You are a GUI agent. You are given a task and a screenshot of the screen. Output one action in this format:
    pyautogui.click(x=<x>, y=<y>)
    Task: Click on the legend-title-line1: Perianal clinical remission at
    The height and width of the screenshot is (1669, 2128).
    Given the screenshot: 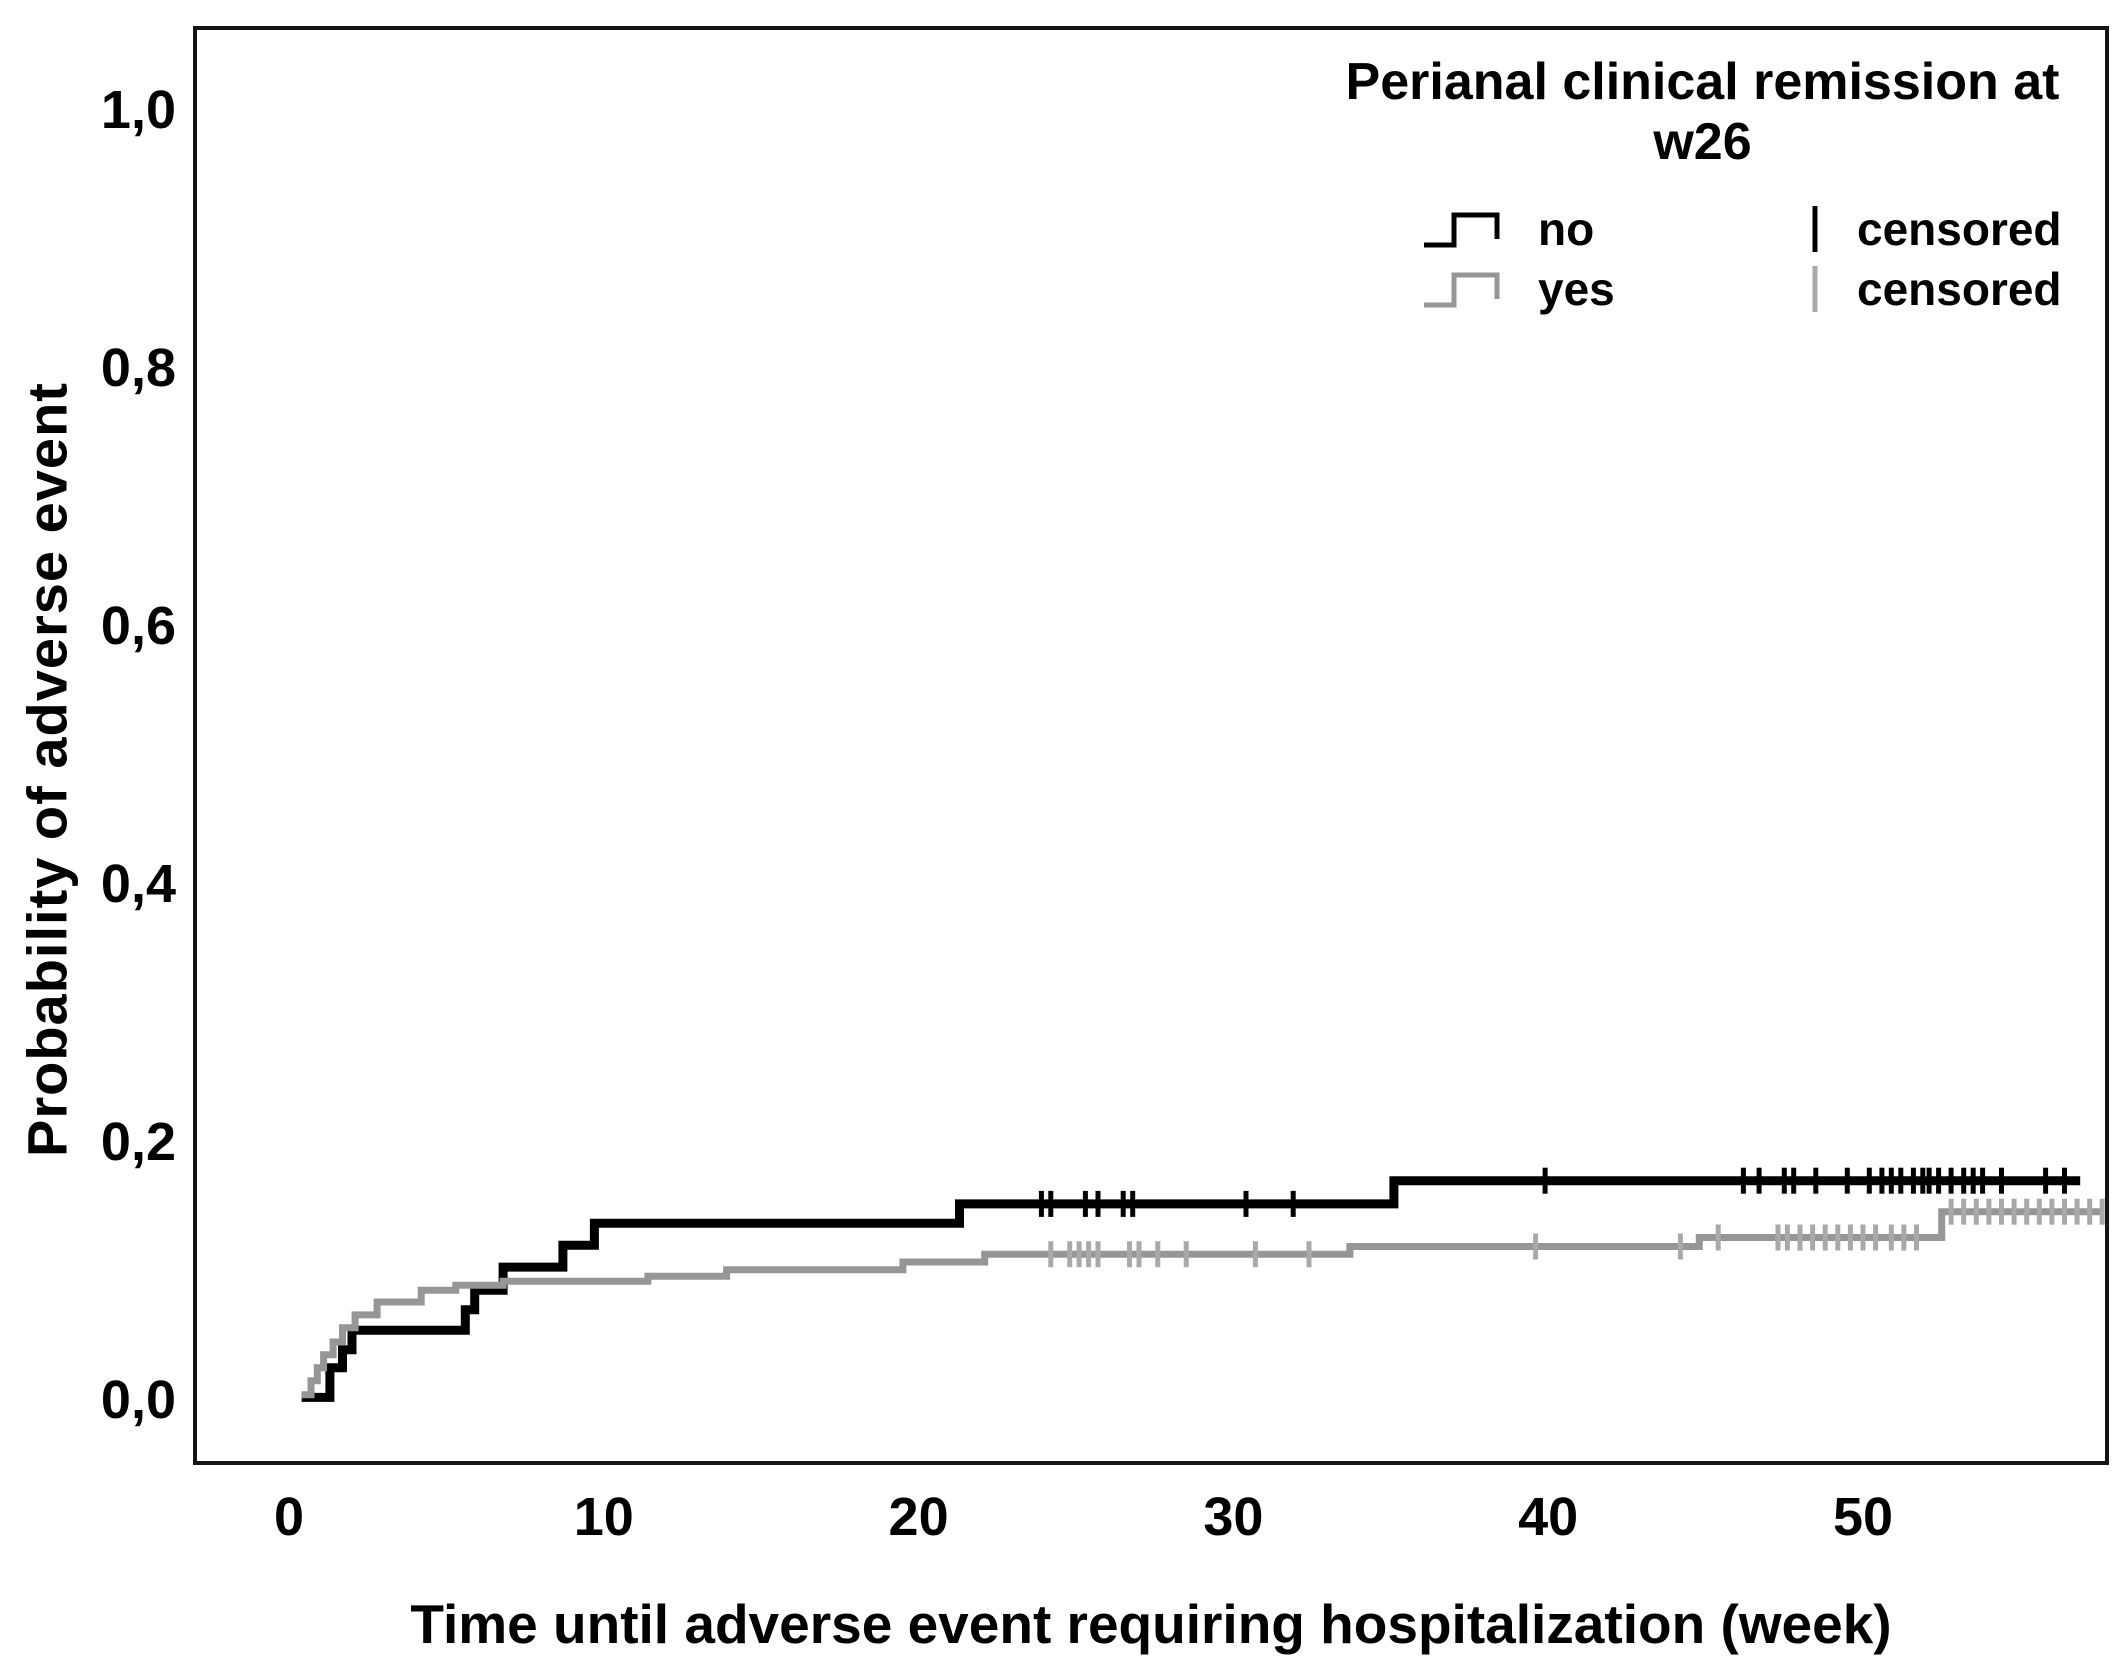 What is the action you would take?
    pyautogui.click(x=1702, y=82)
    